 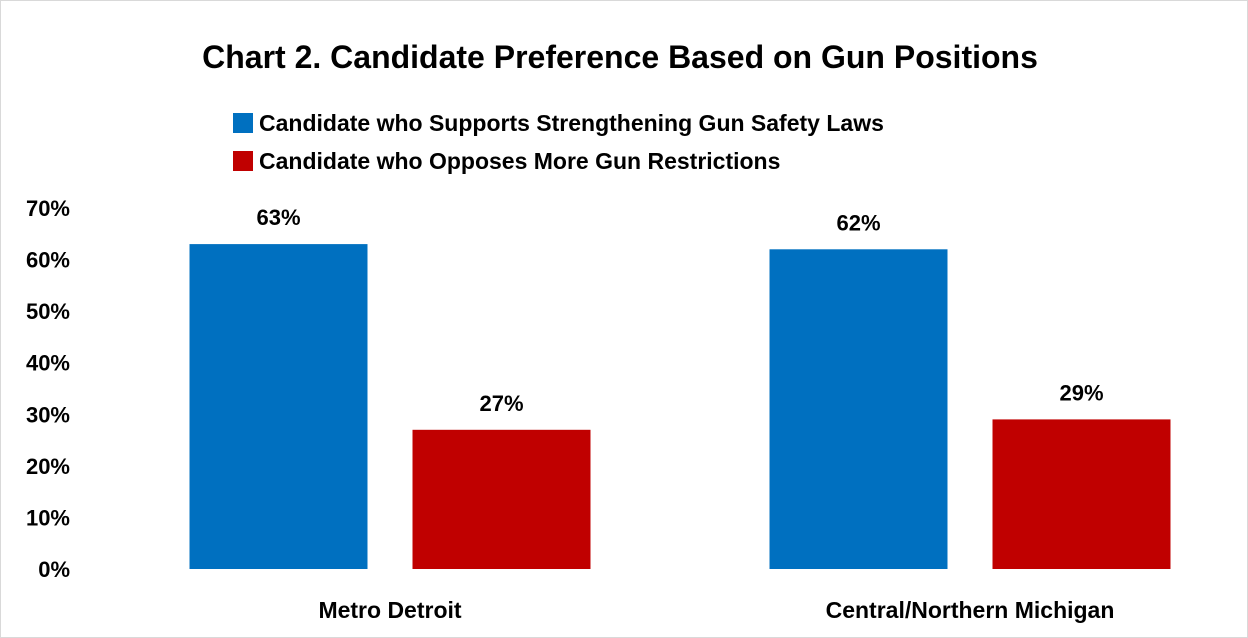 What do you see at coordinates (48, 208) in the screenshot?
I see `y-tick-label: 70%` at bounding box center [48, 208].